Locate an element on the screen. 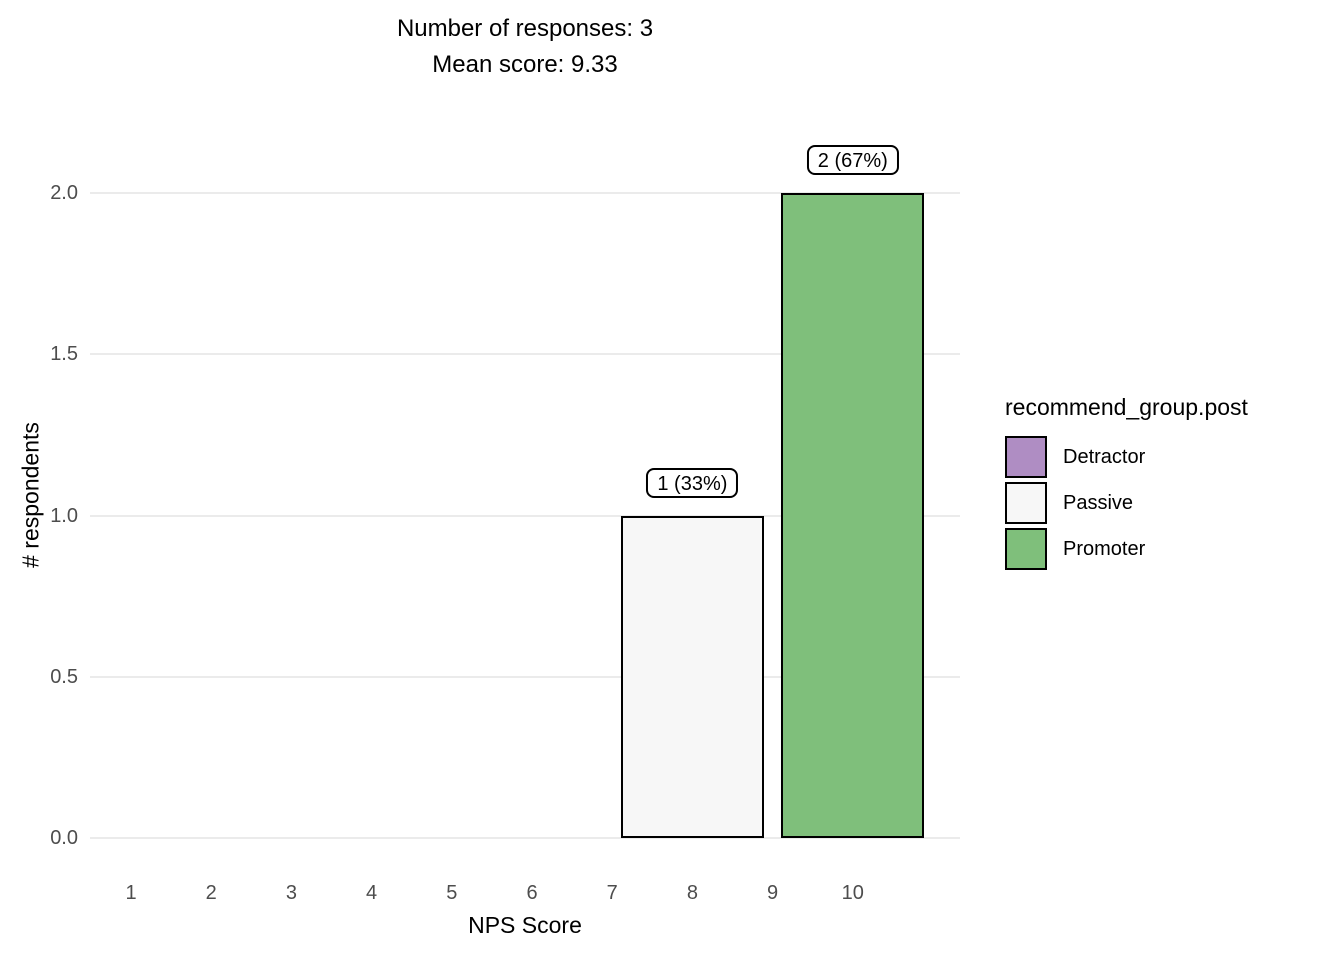 This screenshot has height=960, width=1344. legend-title: recommend_group.post is located at coordinates (1126, 407).